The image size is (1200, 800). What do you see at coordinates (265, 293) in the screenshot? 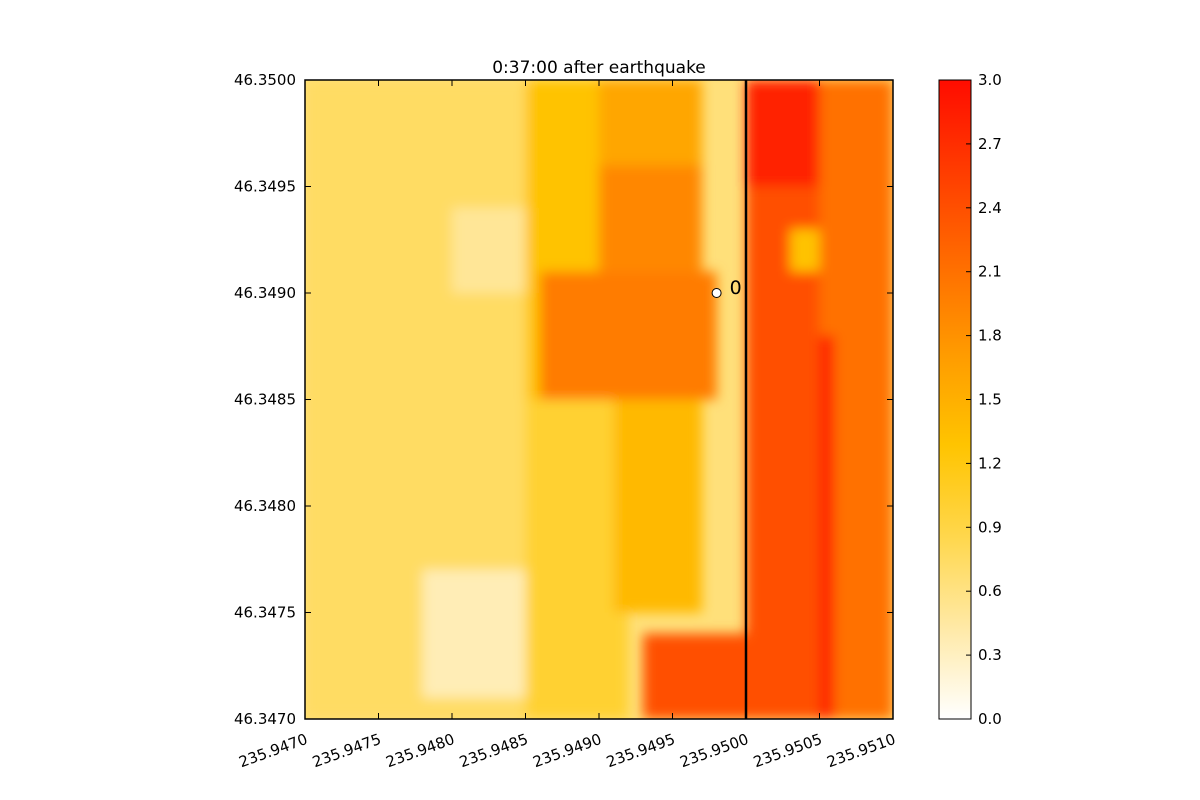
I see `y-tick-label: 46.3490` at bounding box center [265, 293].